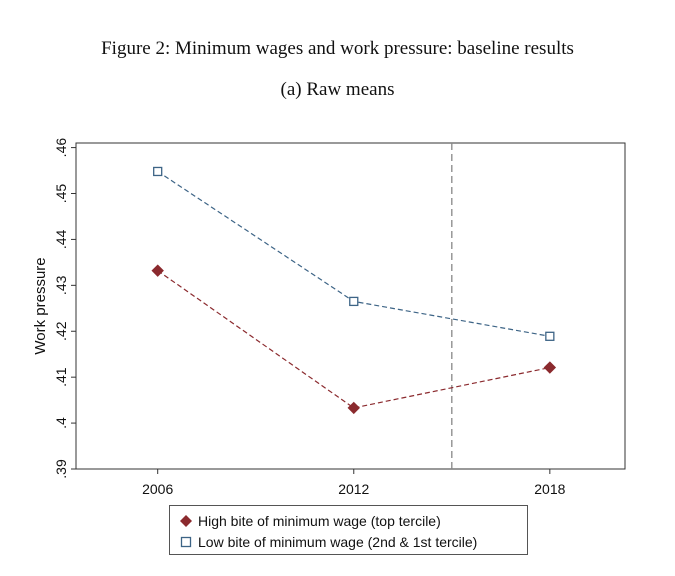 This screenshot has width=675, height=576. What do you see at coordinates (61, 423) in the screenshot?
I see `y-tick-label: .4` at bounding box center [61, 423].